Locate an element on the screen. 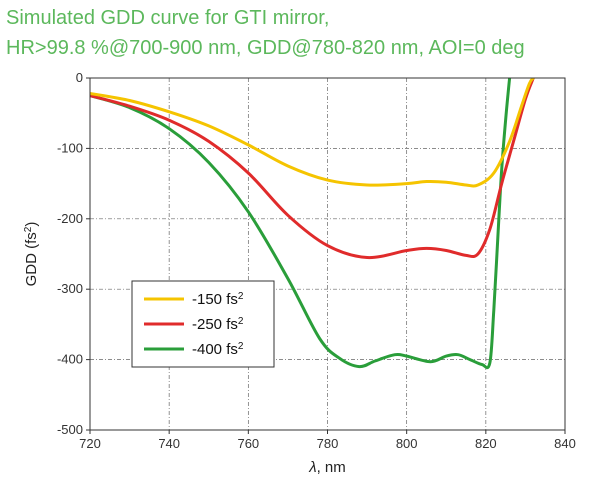 This screenshot has height=498, width=600. y-tick-label: -400 is located at coordinates (70, 359).